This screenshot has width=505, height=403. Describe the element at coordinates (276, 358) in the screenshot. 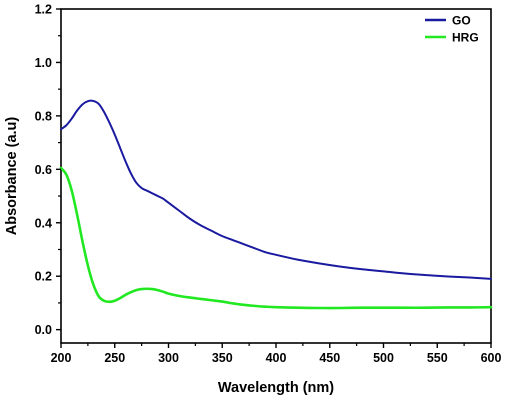

I see `x-tick-label: 400` at that location.